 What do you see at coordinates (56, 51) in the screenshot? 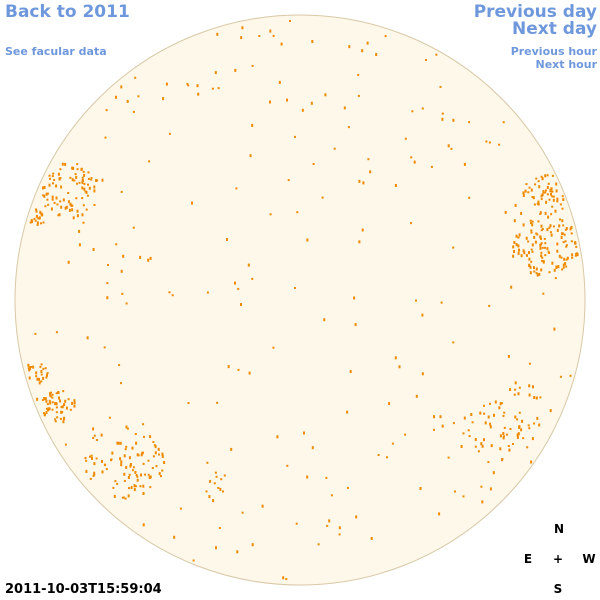
I see `facular-link: See facular data` at bounding box center [56, 51].